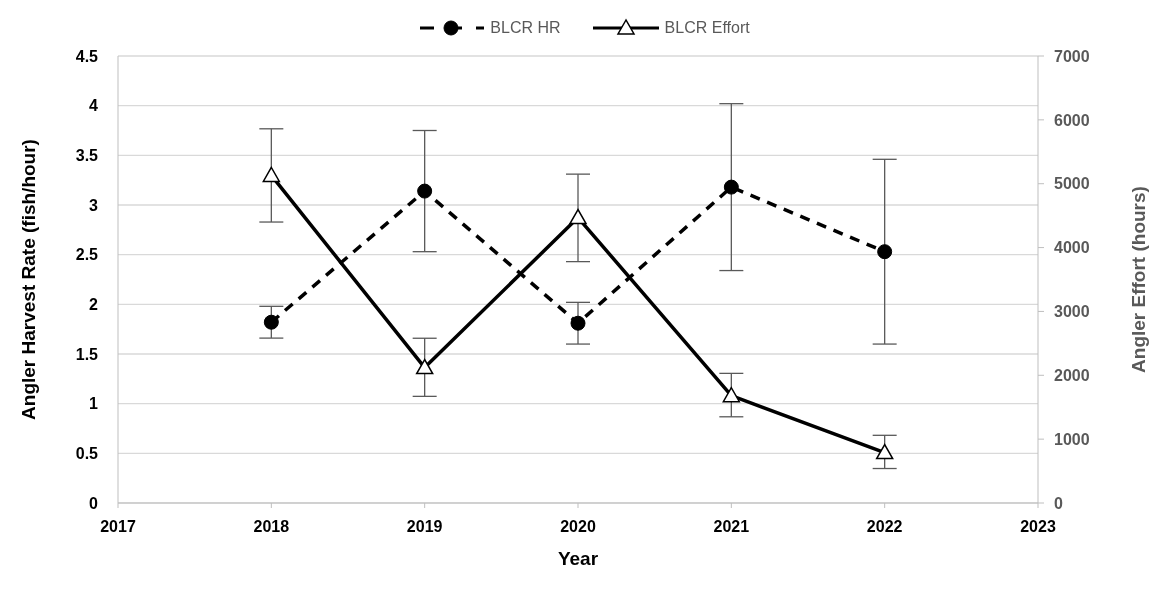 This screenshot has height=601, width=1171. I want to click on legend-label: BLCR HR, so click(525, 28).